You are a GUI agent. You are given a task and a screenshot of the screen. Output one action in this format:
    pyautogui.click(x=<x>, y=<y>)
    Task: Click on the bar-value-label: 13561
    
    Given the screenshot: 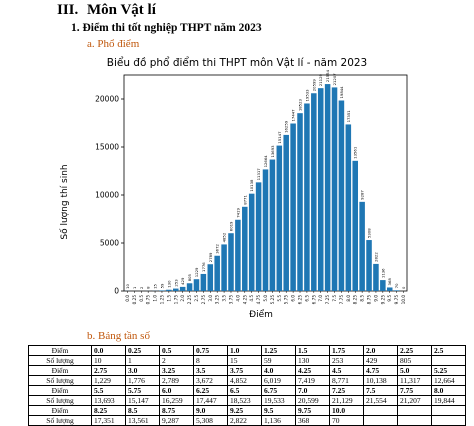 What is the action you would take?
    pyautogui.click(x=355, y=152)
    